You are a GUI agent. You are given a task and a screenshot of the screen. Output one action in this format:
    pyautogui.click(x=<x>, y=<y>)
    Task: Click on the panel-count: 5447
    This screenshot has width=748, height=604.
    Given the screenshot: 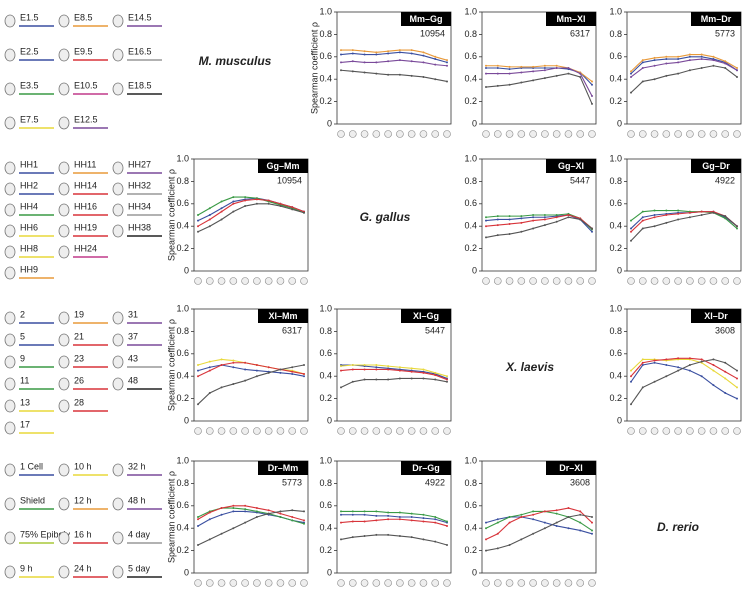 What is the action you would take?
    pyautogui.click(x=580, y=180)
    